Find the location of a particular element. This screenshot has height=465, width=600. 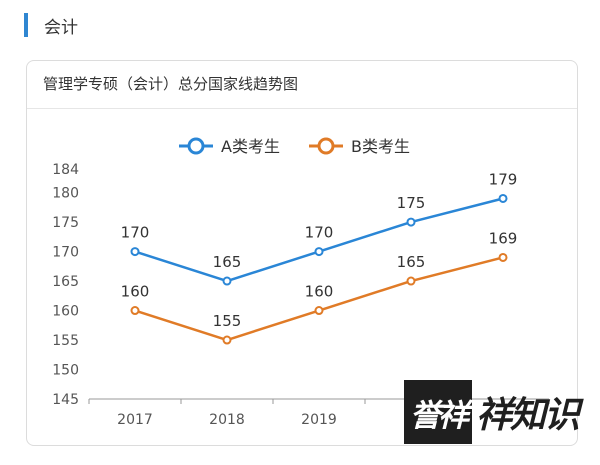

y-tick-label: 184 is located at coordinates (65, 170).